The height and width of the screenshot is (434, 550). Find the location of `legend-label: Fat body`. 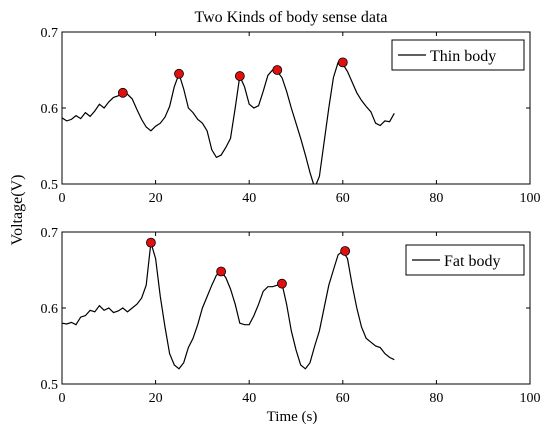

legend-label: Fat body is located at coordinates (472, 261).